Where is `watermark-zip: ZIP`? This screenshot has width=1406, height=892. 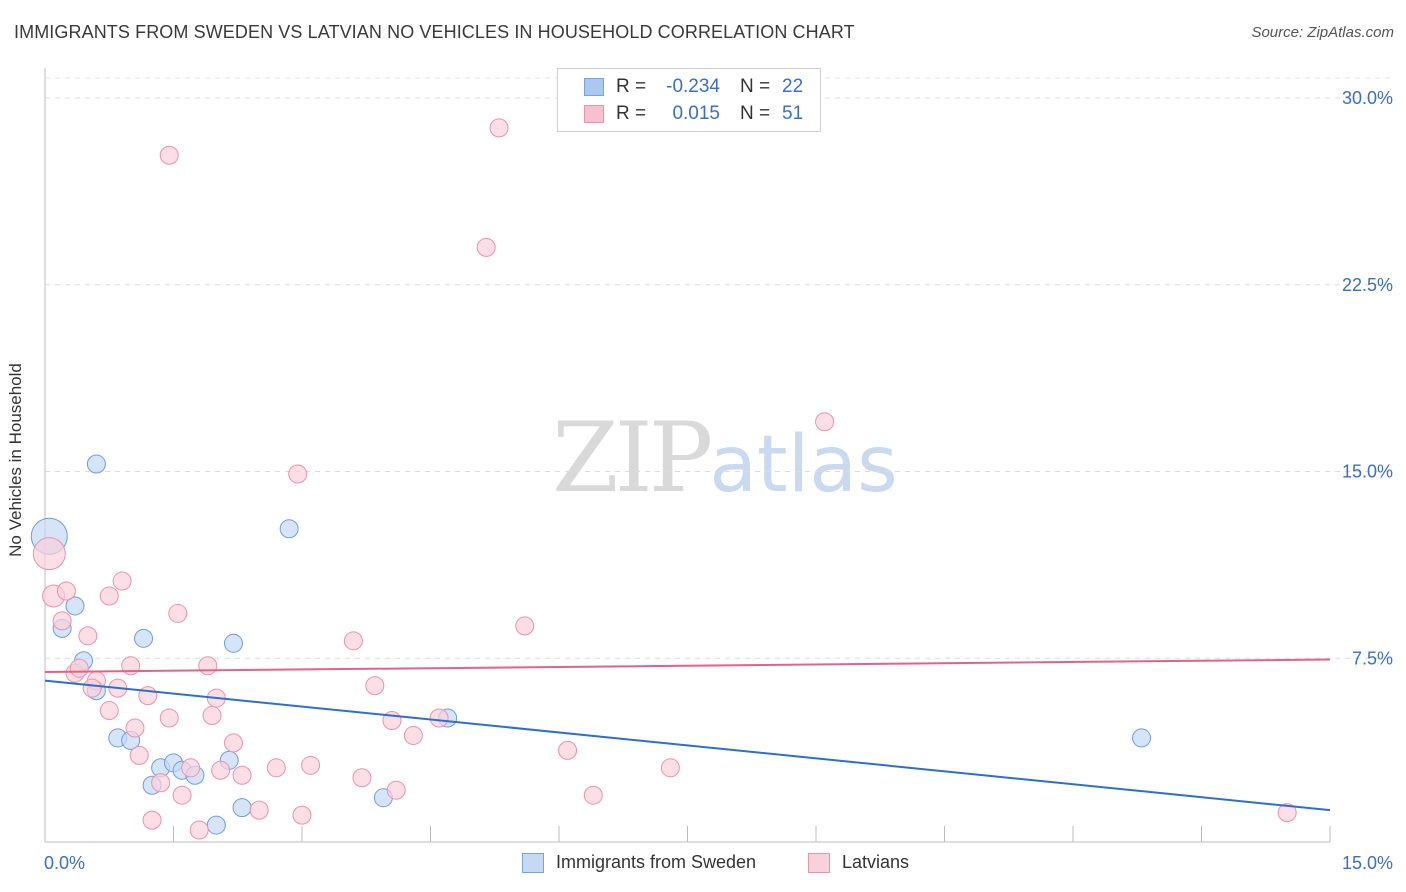 watermark-zip: ZIP is located at coordinates (632, 458).